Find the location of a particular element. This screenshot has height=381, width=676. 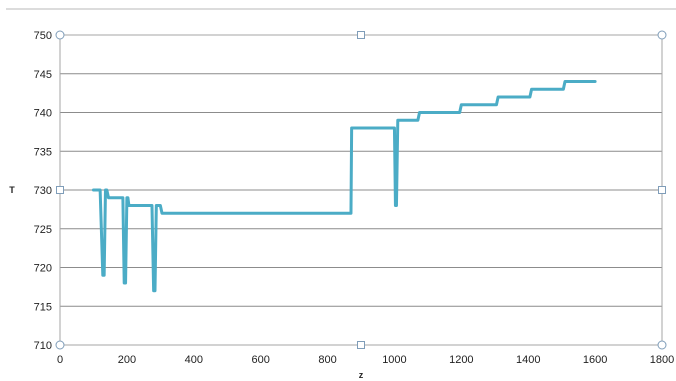

top-divider is located at coordinates (341, 9).